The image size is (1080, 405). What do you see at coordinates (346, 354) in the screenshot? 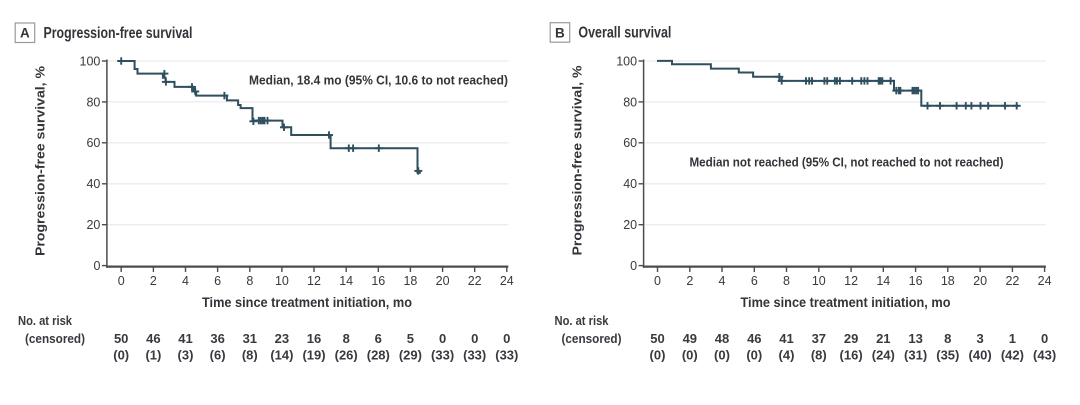
I see `svg-text: (26)` at bounding box center [346, 354].